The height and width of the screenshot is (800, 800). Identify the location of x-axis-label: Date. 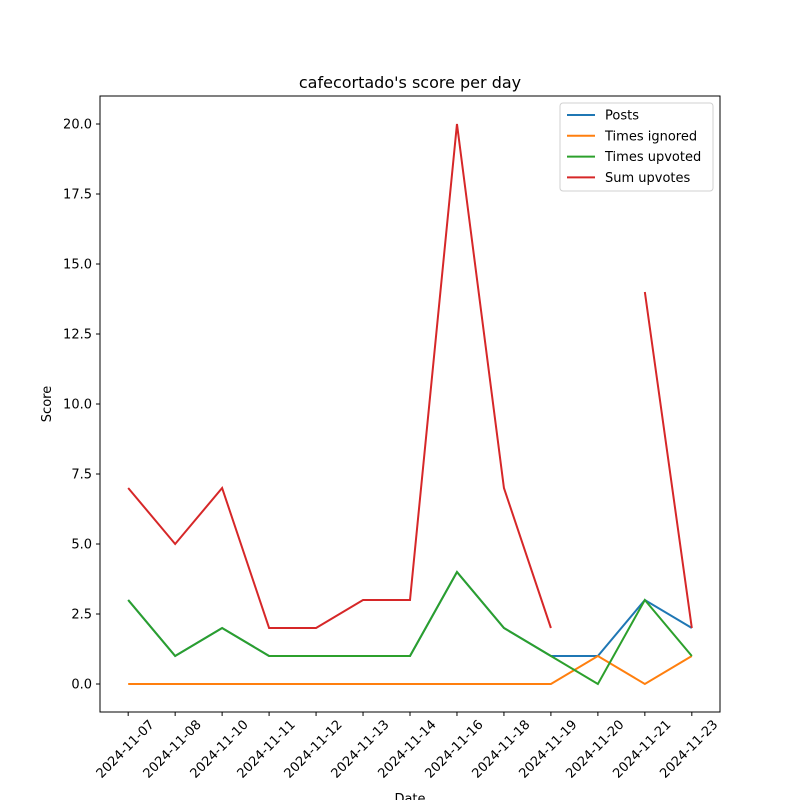
(409, 796).